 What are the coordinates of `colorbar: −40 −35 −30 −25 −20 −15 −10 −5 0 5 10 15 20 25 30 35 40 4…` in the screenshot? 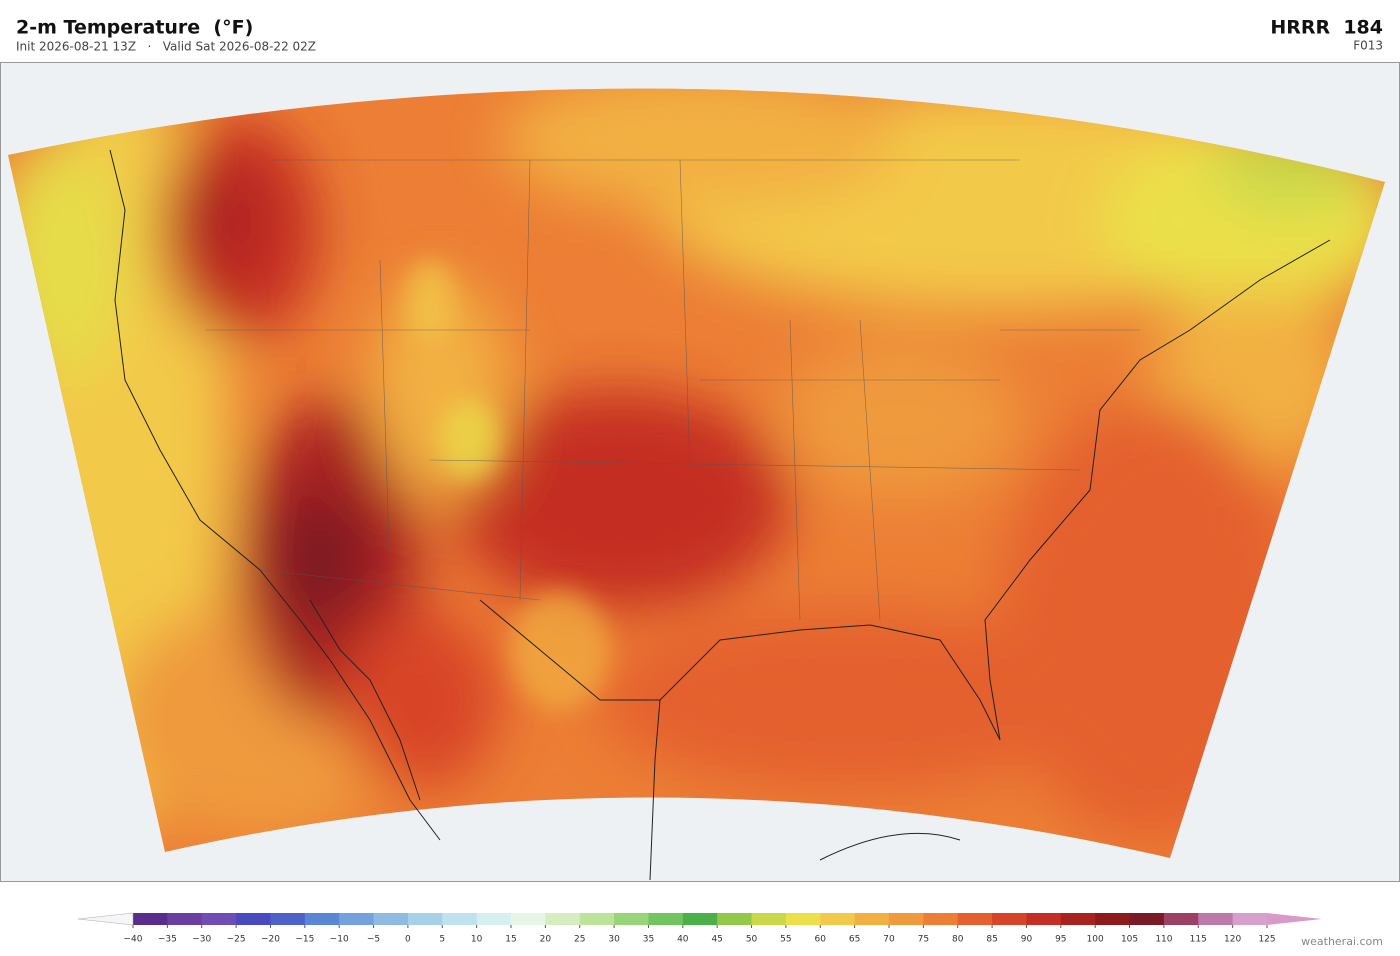 It's located at (699, 928).